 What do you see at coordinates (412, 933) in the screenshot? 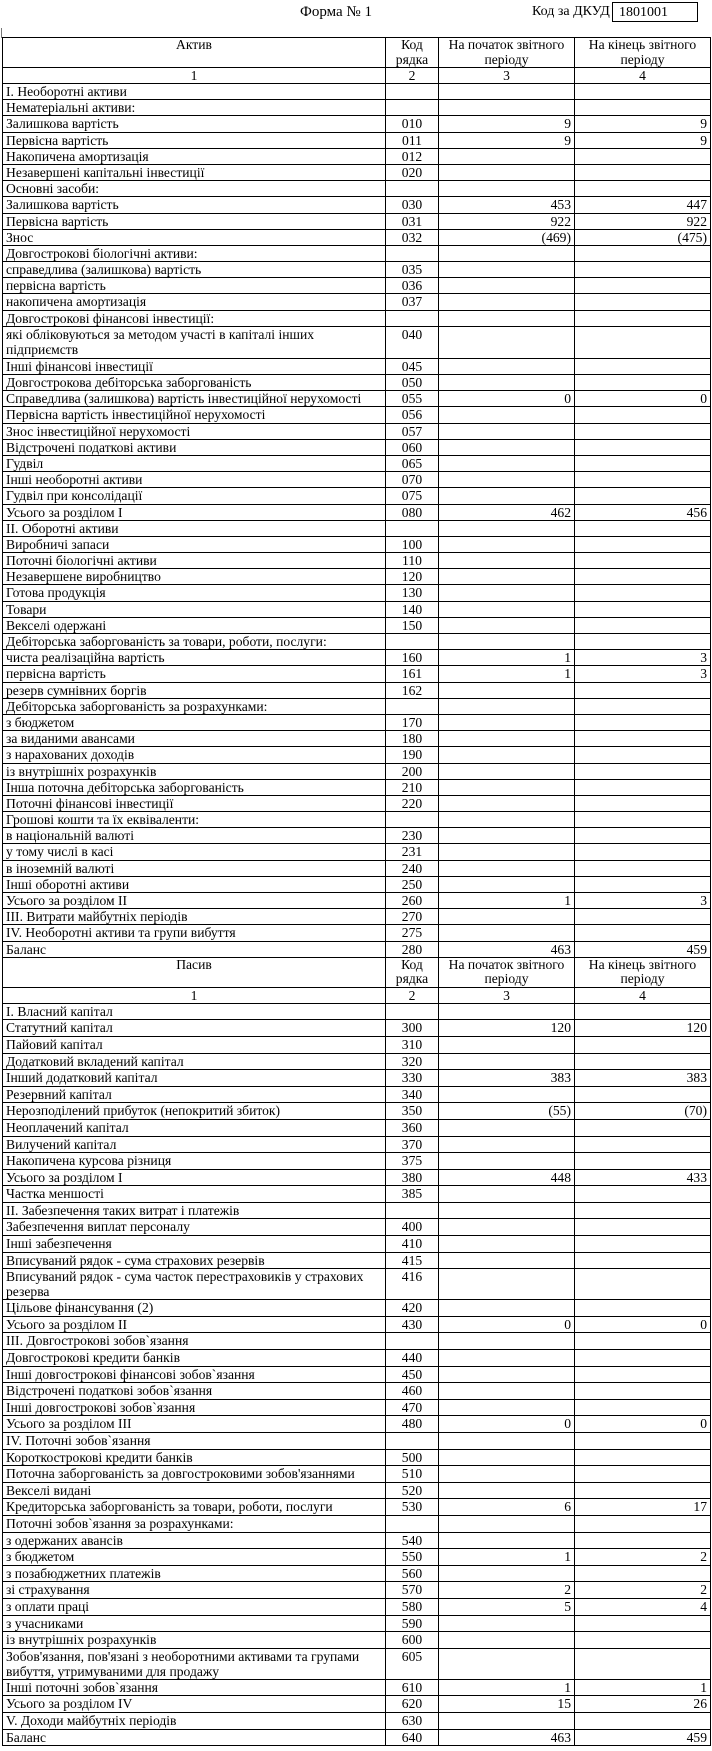
I see `row-code: 275` at bounding box center [412, 933].